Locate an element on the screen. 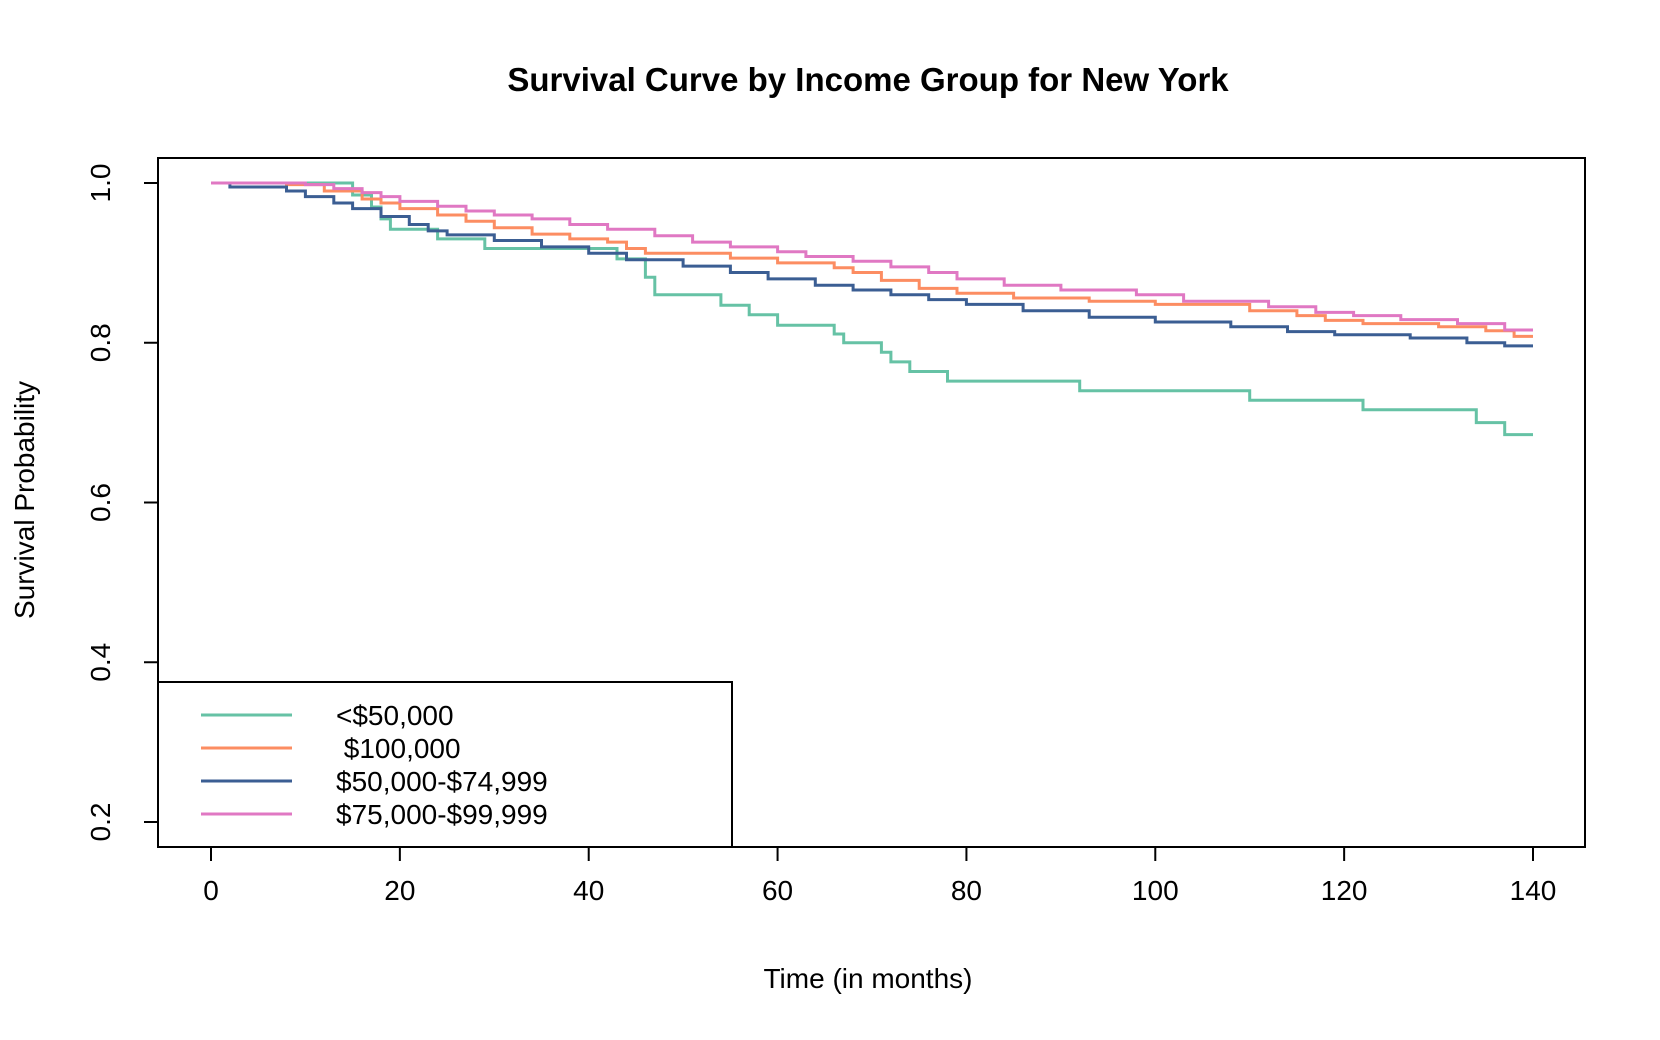 The width and height of the screenshot is (1660, 1040). x-tick-label: 120 is located at coordinates (1344, 890).